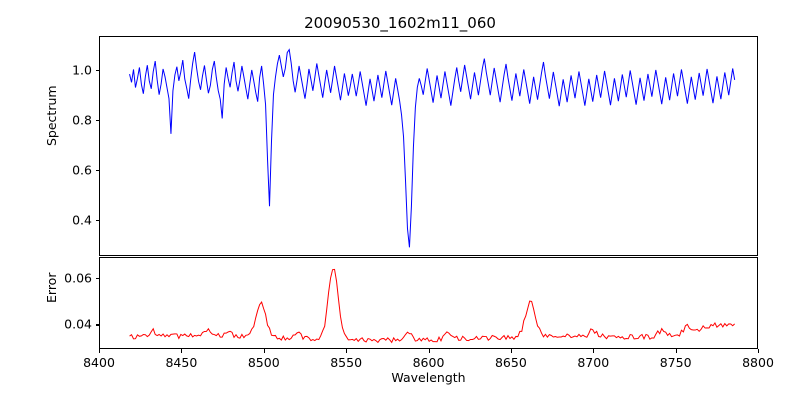  Describe the element at coordinates (510, 362) in the screenshot. I see `xtick-label-8650: 8650` at that location.